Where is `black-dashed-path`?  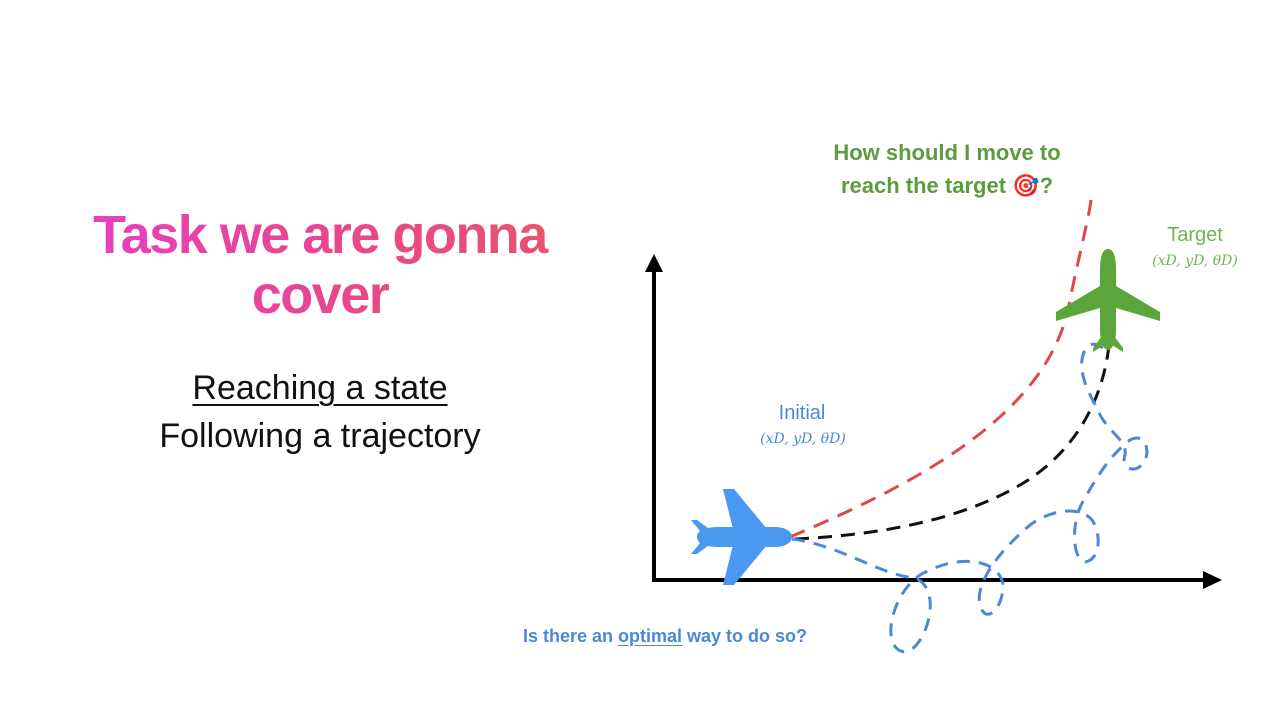
black-dashed-path is located at coordinates (953, 435).